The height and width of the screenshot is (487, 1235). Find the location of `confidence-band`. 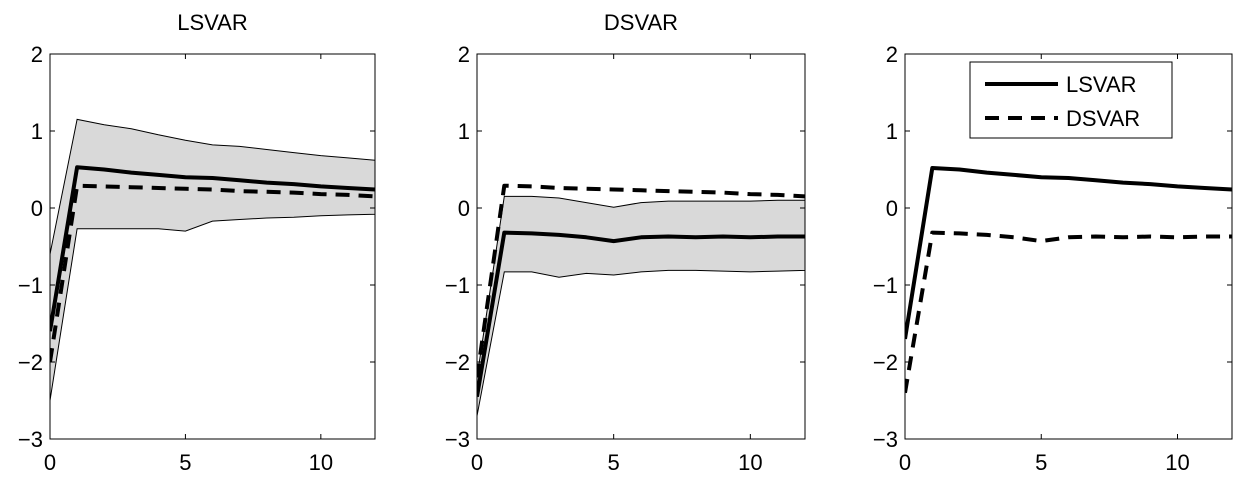

confidence-band is located at coordinates (641, 305).